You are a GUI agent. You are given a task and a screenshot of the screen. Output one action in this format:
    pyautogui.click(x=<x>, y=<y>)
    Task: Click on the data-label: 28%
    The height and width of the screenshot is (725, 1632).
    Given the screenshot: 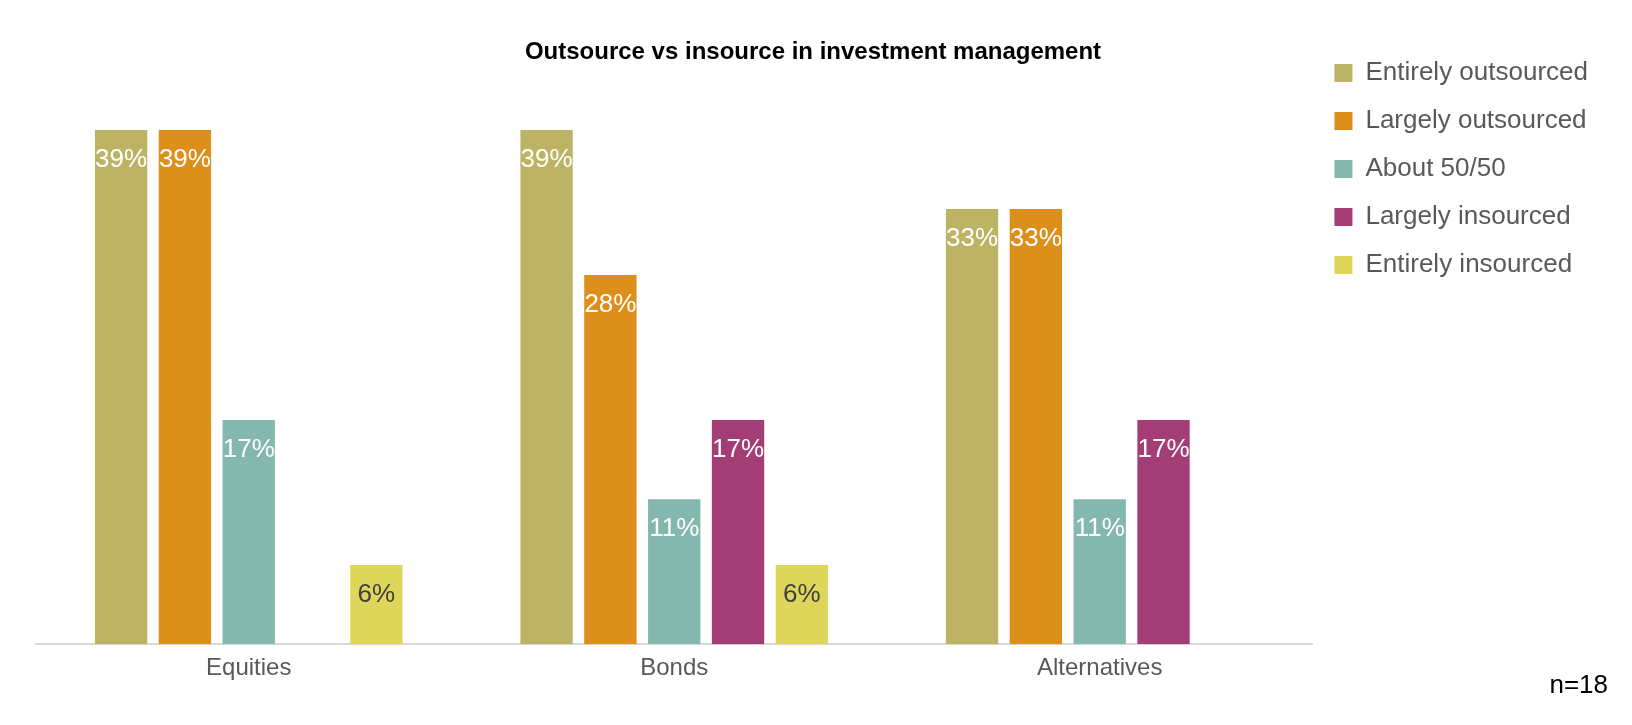 What is the action you would take?
    pyautogui.click(x=610, y=303)
    